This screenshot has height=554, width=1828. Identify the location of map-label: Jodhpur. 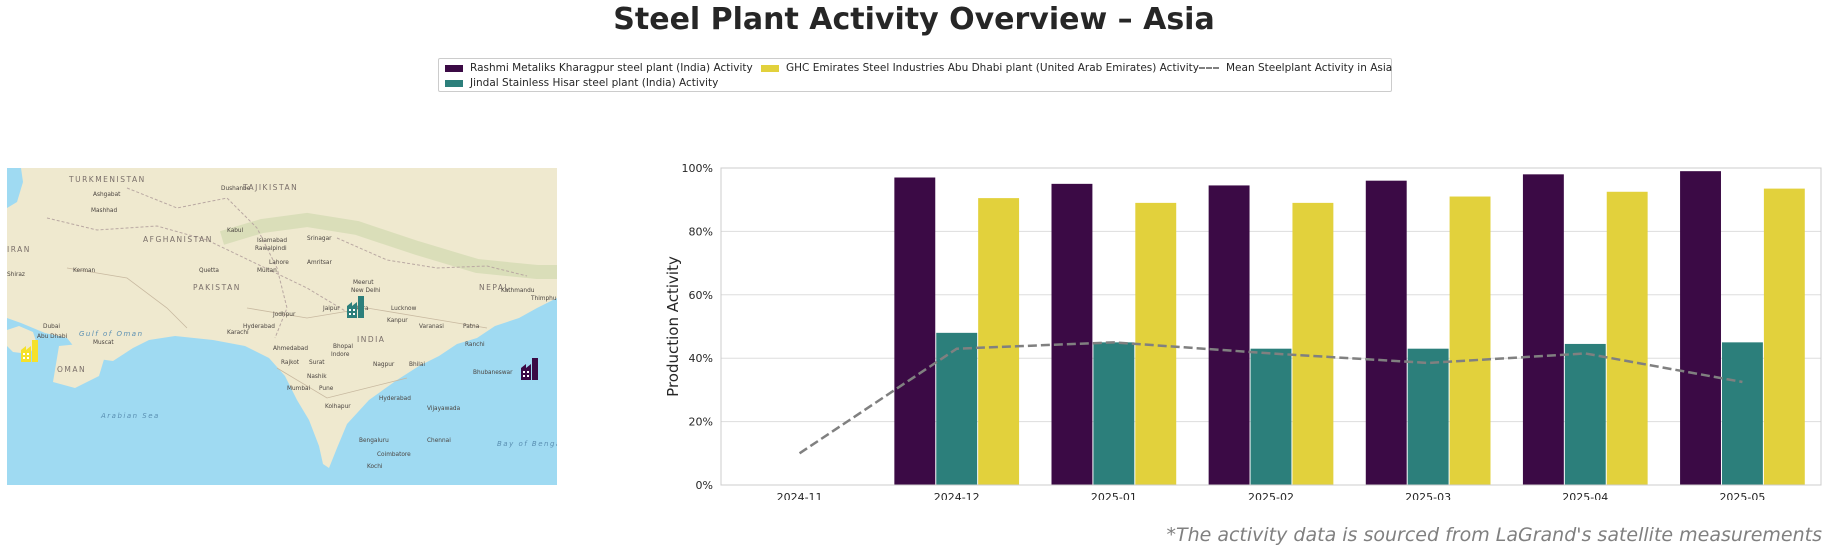
(284, 315).